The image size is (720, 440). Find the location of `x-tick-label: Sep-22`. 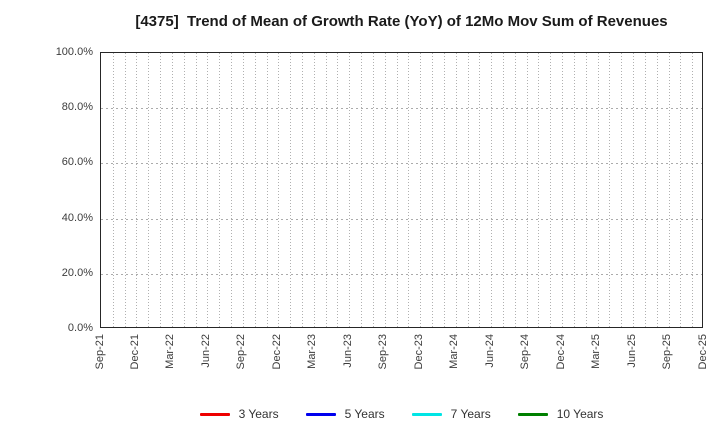

x-tick-label: Sep-22 is located at coordinates (241, 352).